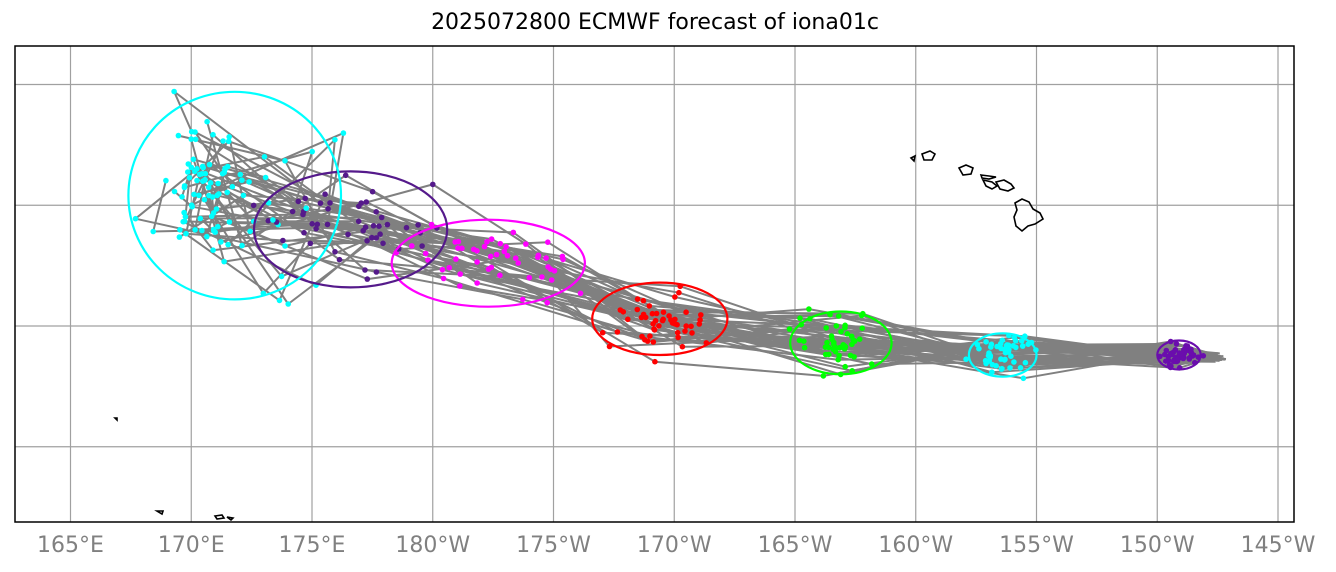 The image size is (1336, 572). What do you see at coordinates (191, 545) in the screenshot?
I see `x-tick-label: 170°E` at bounding box center [191, 545].